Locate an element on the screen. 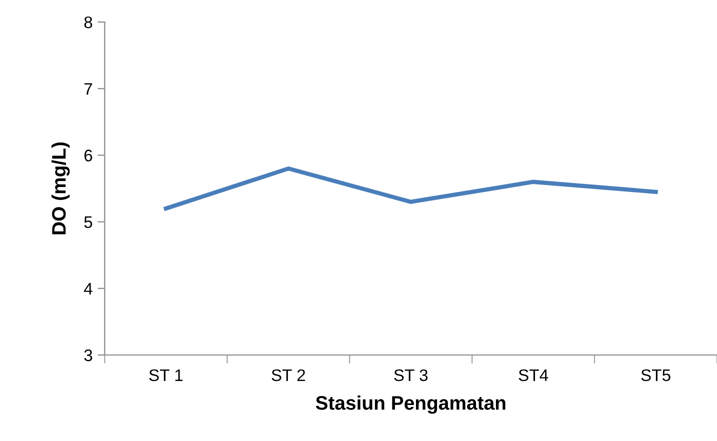 The width and height of the screenshot is (717, 441). line-series is located at coordinates (411, 188).